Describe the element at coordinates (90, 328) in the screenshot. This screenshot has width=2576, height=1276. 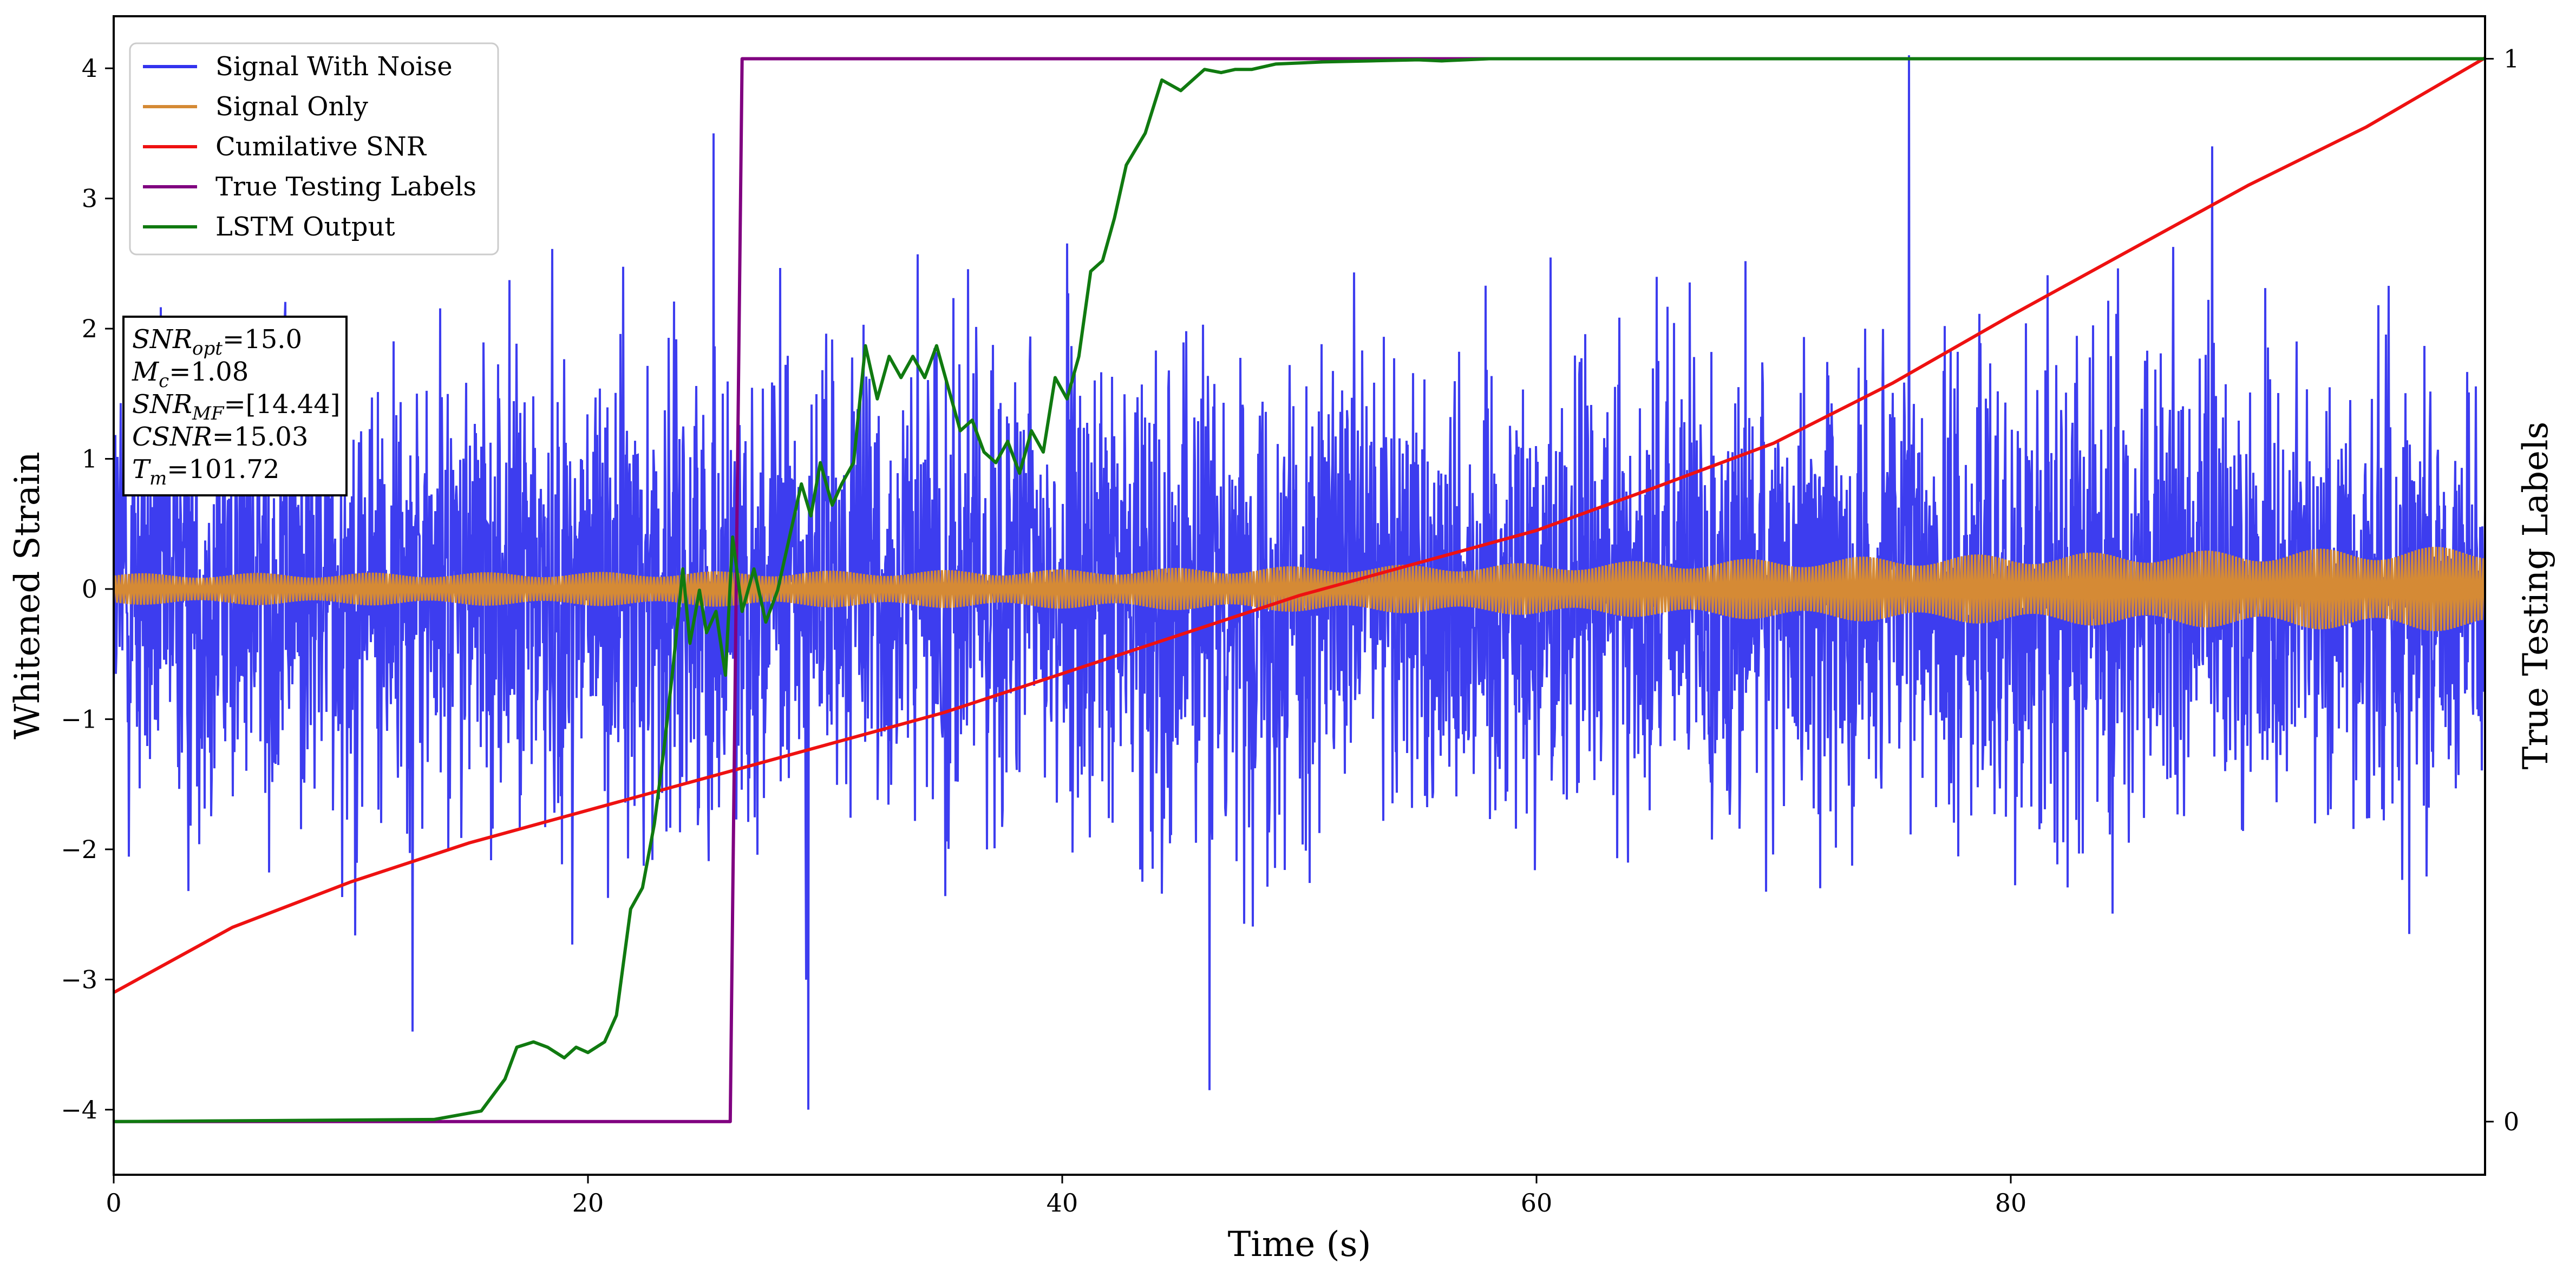
I see `y-tick-label: 2` at that location.